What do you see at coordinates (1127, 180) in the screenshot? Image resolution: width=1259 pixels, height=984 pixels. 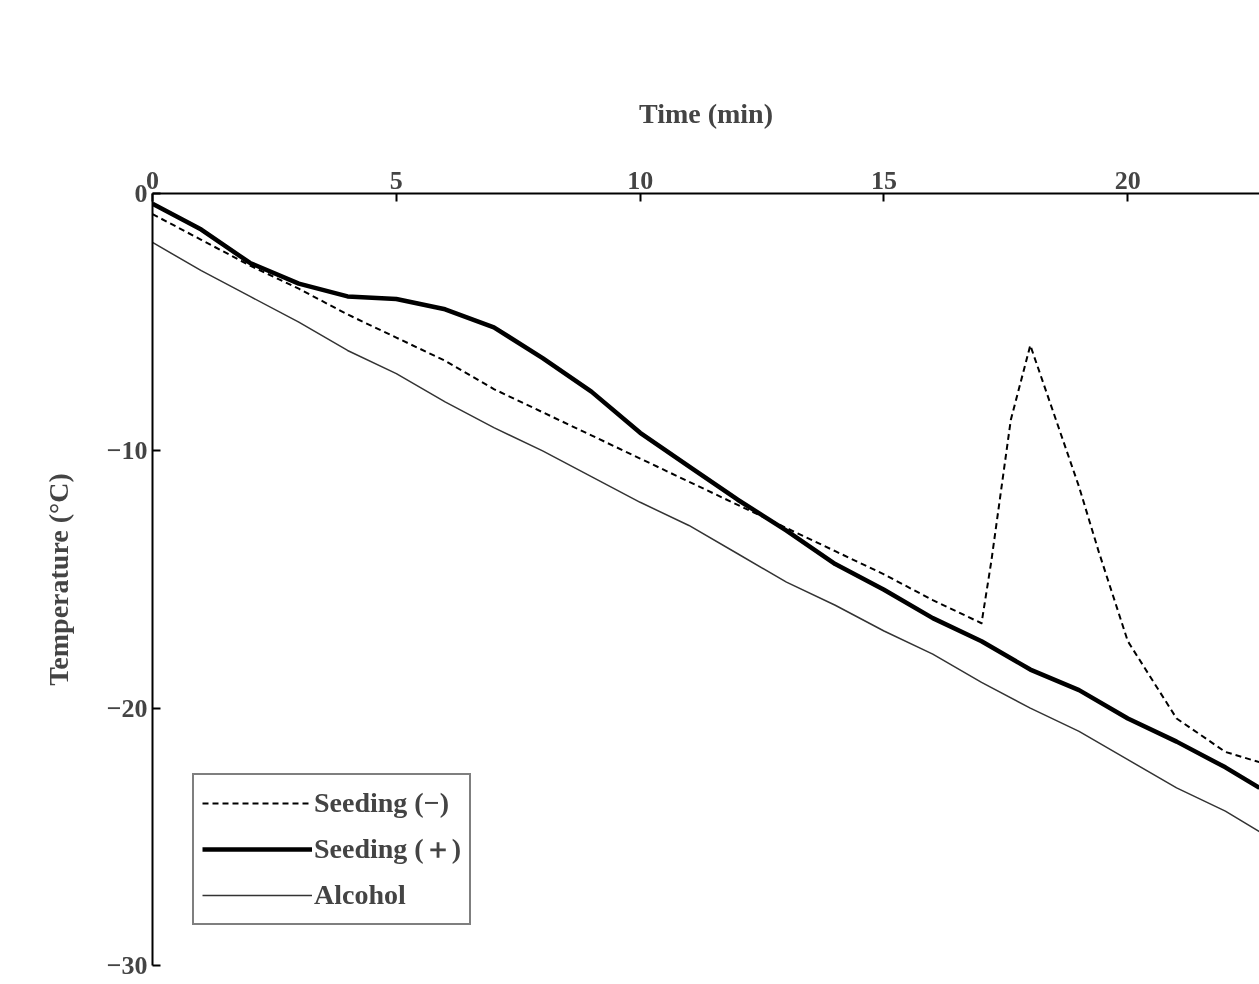 I see `x-tick-label: 20` at bounding box center [1127, 180].